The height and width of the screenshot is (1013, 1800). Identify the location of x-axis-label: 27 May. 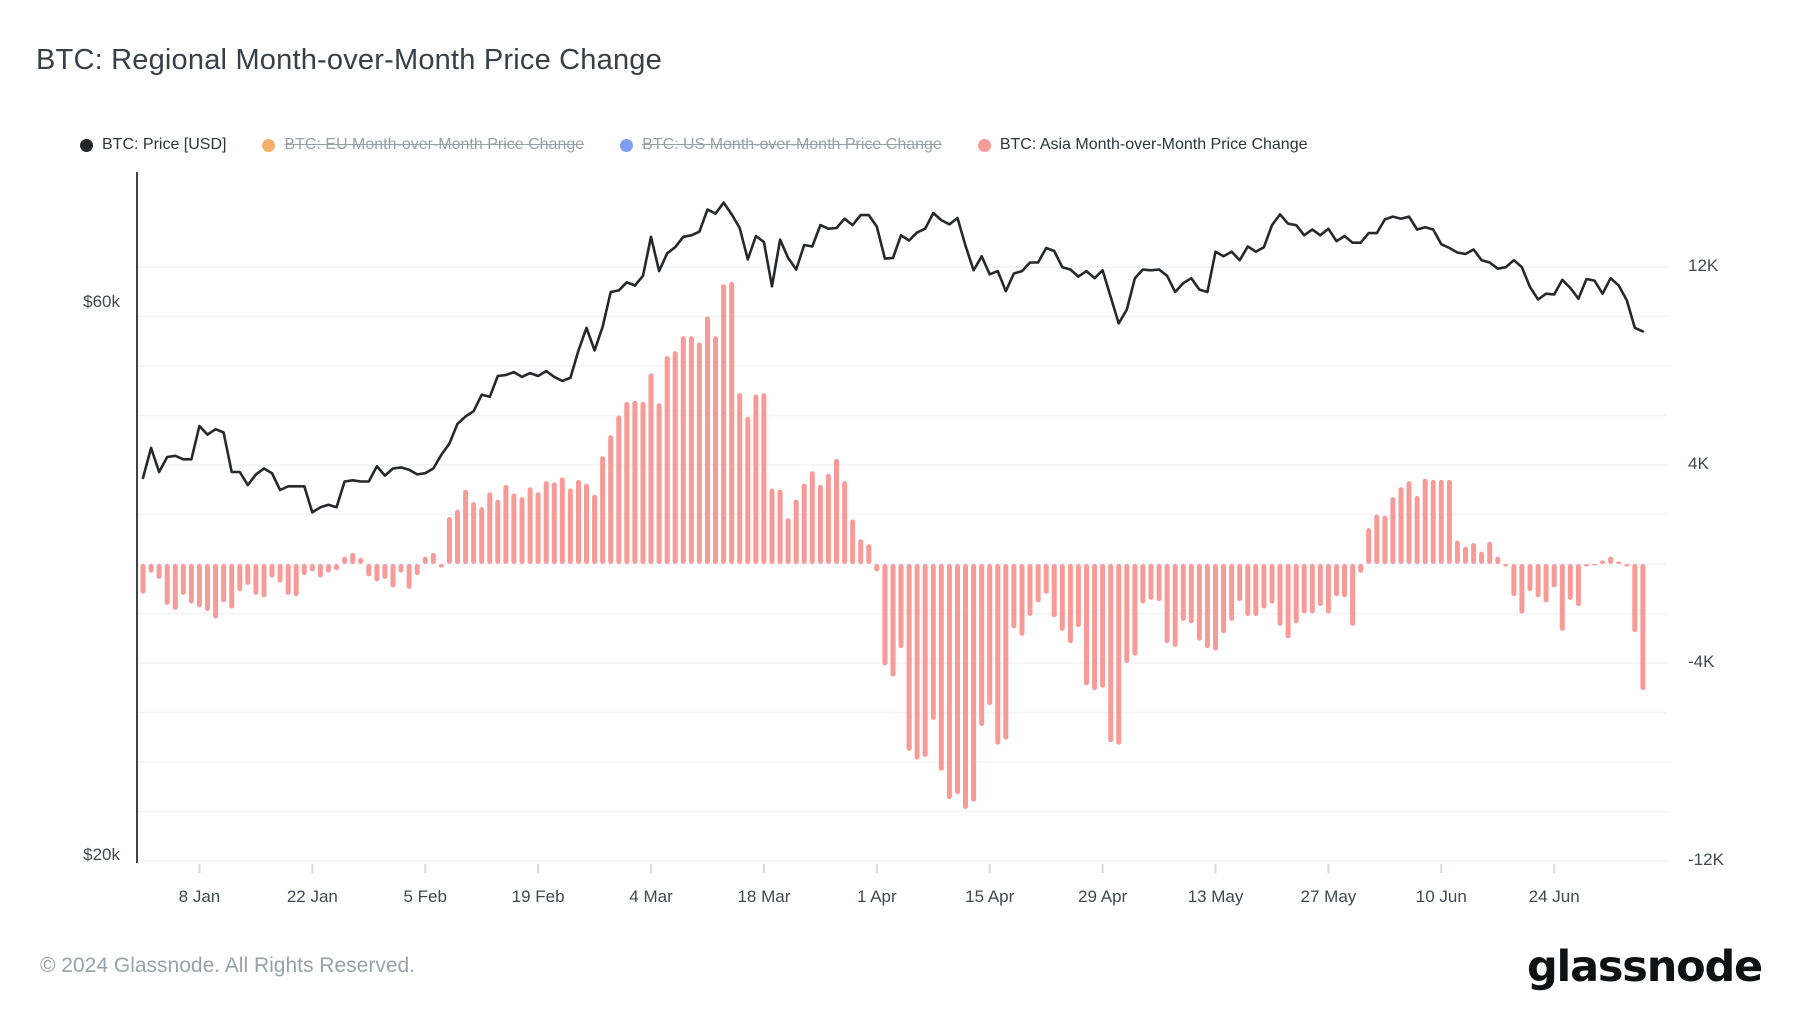
(1328, 896).